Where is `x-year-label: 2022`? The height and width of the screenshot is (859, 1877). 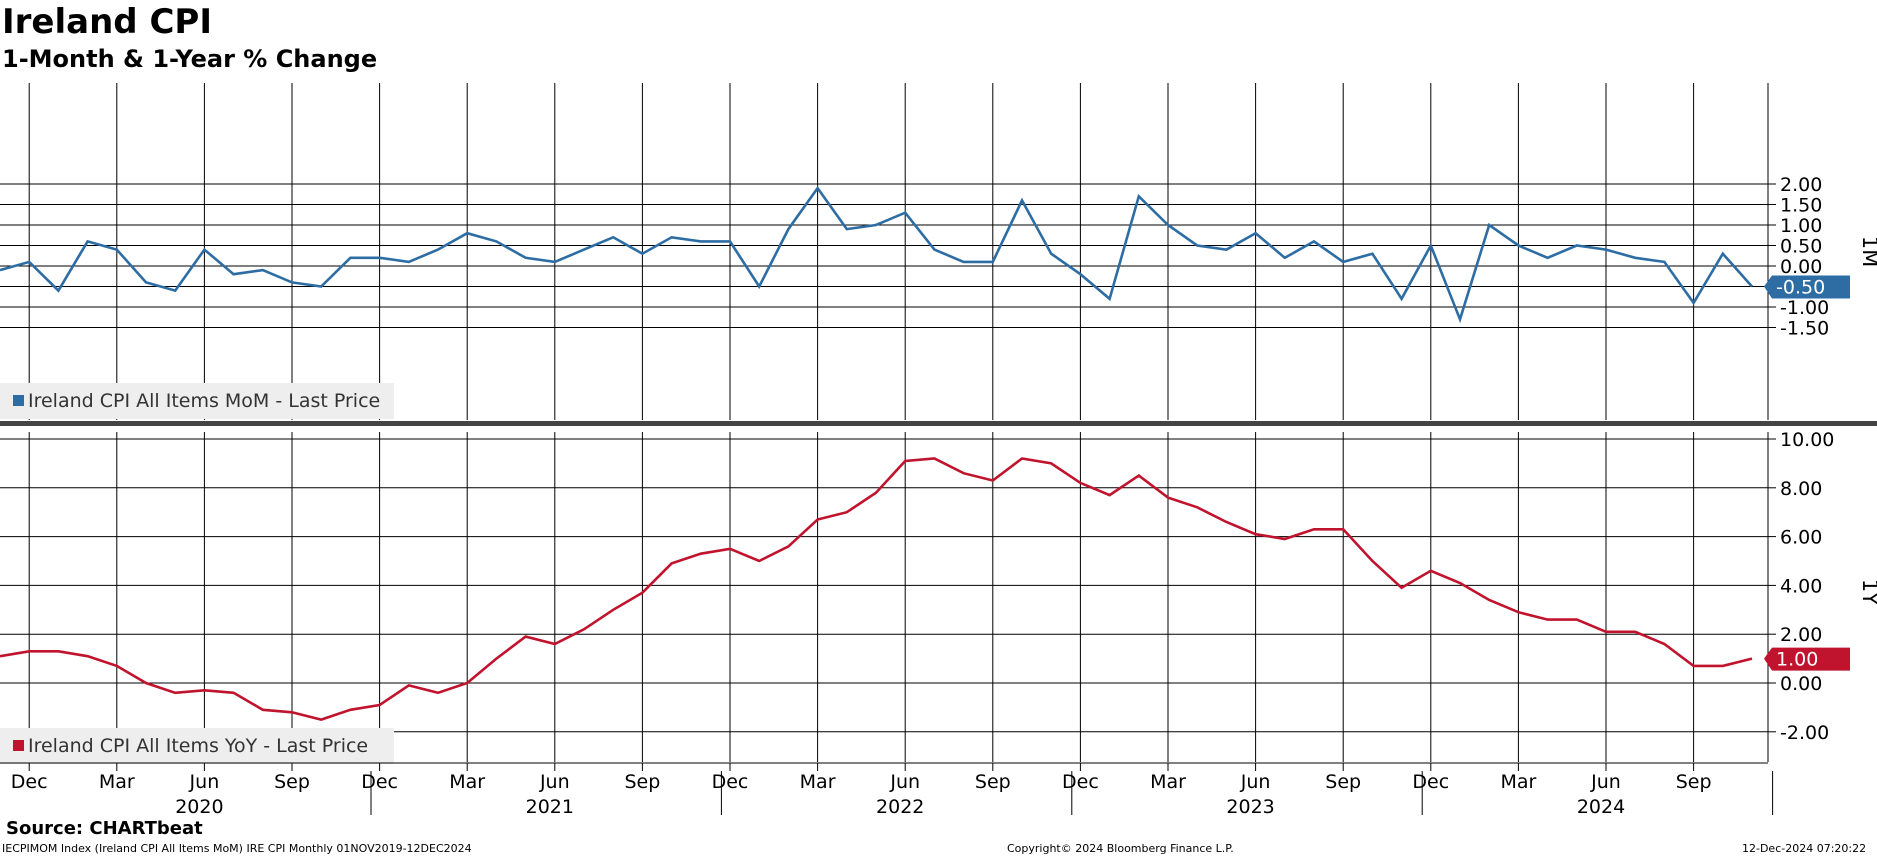 x-year-label: 2022 is located at coordinates (900, 807).